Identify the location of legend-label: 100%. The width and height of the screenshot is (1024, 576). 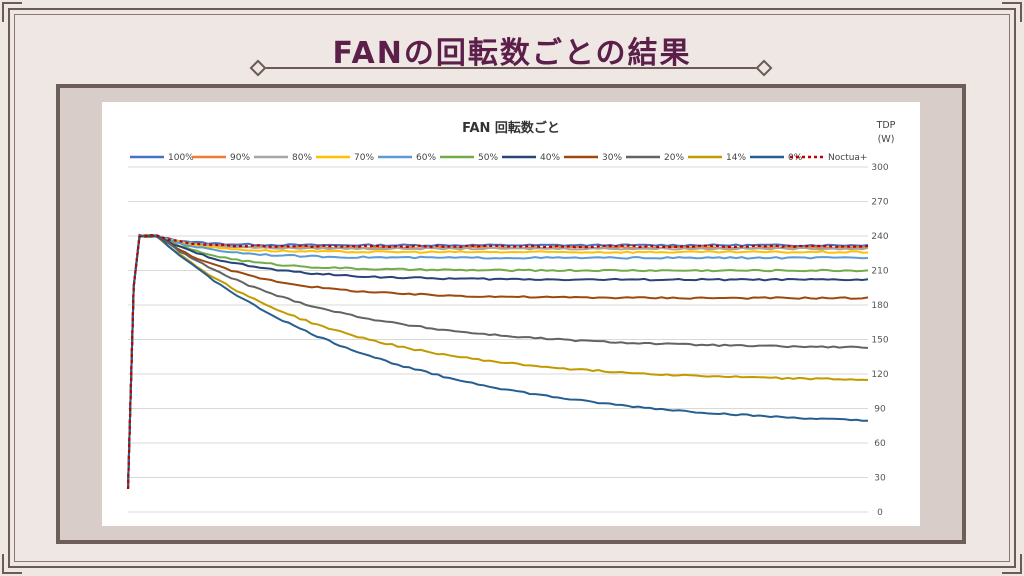
(181, 158).